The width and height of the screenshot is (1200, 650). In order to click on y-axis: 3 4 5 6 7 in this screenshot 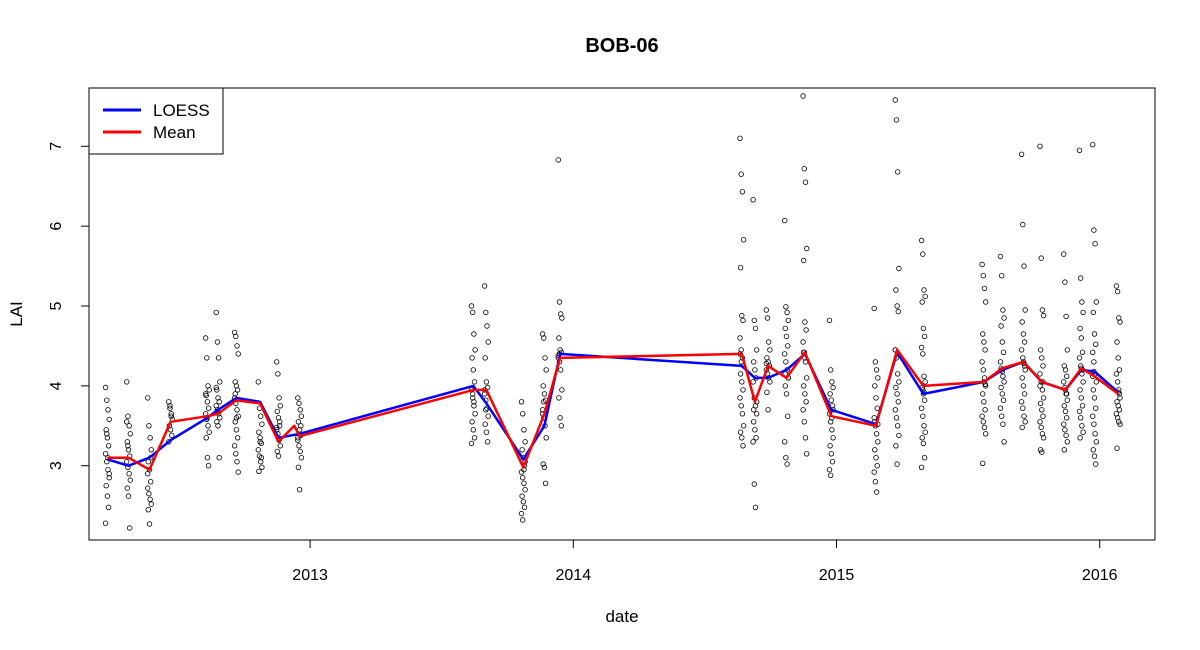, I will do `click(68, 306)`.